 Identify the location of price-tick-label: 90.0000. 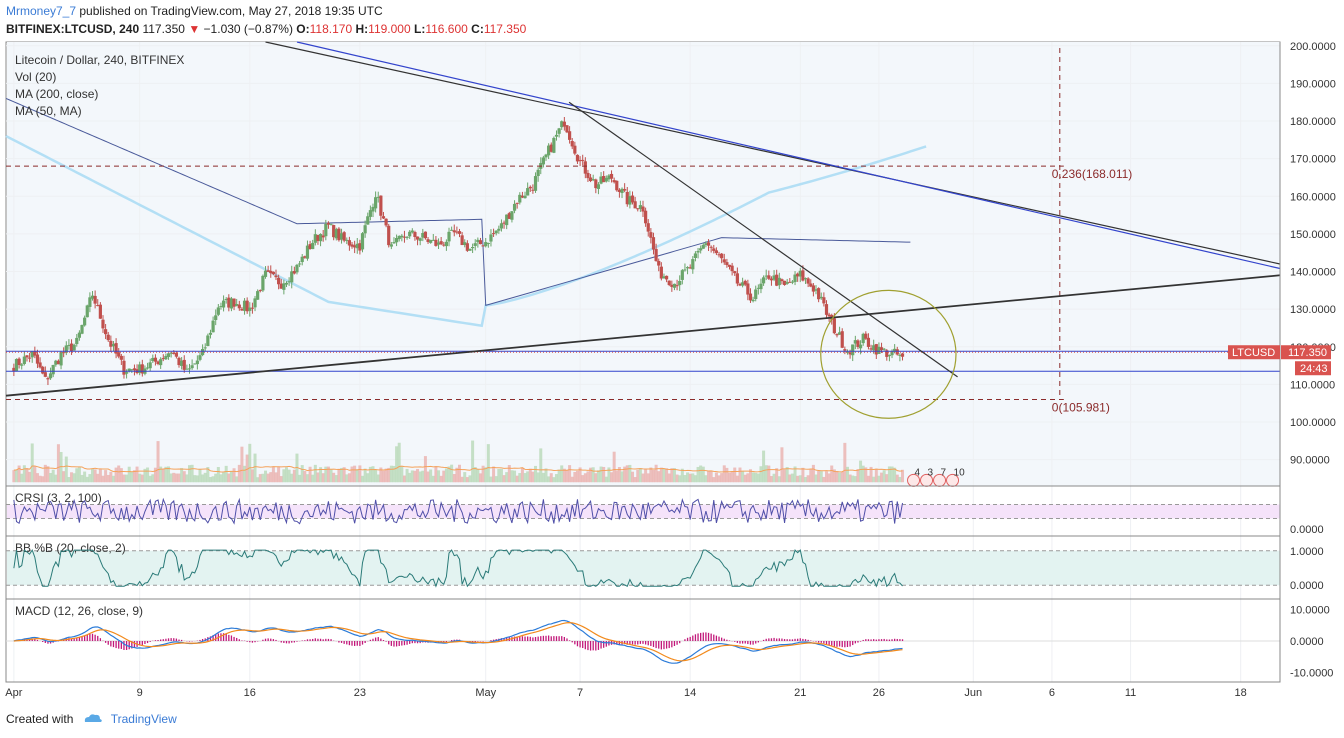
(1310, 461).